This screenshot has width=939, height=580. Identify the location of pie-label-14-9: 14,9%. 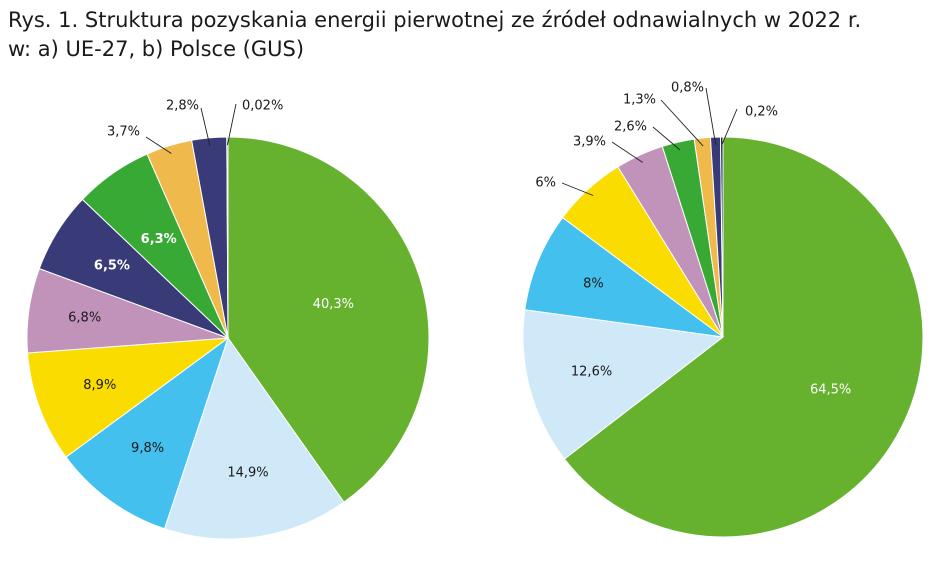
(247, 473).